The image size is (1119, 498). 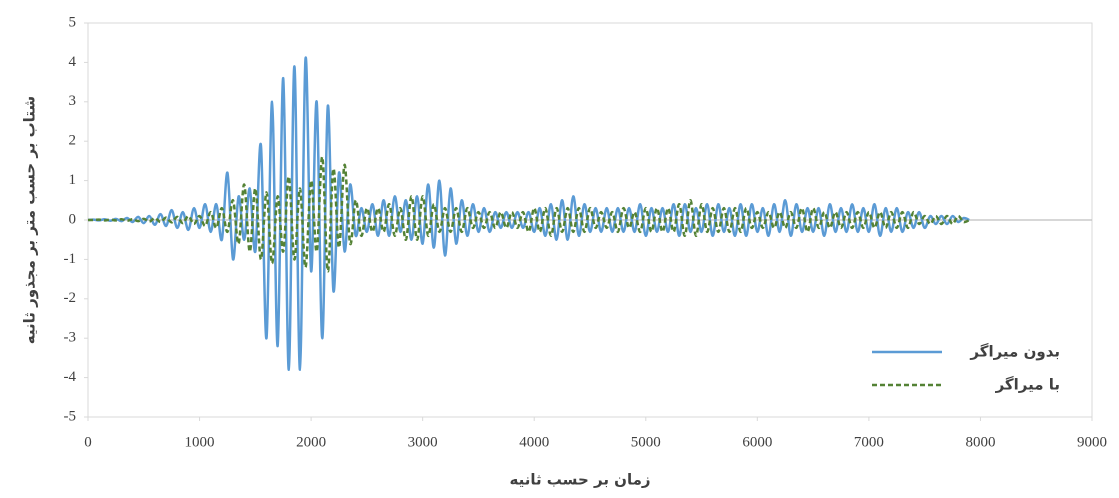 What do you see at coordinates (73, 219) in the screenshot?
I see `y-tick-label: 0` at bounding box center [73, 219].